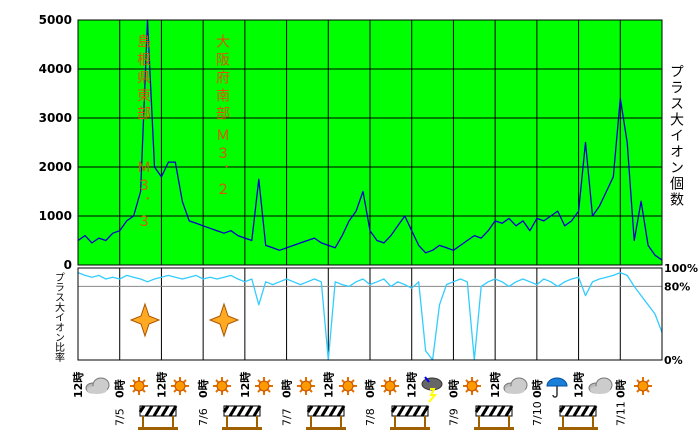 The image size is (700, 436). I want to click on date-label: 7/11, so click(620, 413).